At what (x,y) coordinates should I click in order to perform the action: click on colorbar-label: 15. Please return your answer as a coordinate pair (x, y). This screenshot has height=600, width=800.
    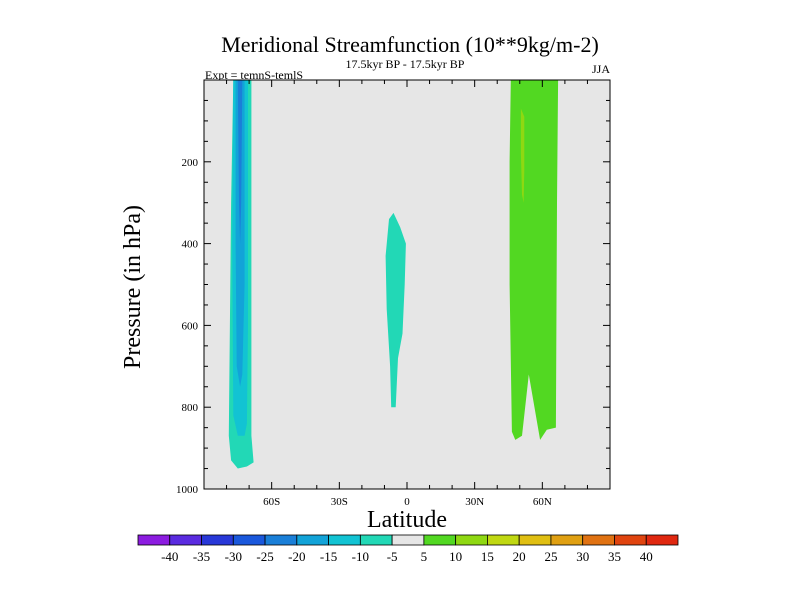
    Looking at the image, I should click on (487, 556).